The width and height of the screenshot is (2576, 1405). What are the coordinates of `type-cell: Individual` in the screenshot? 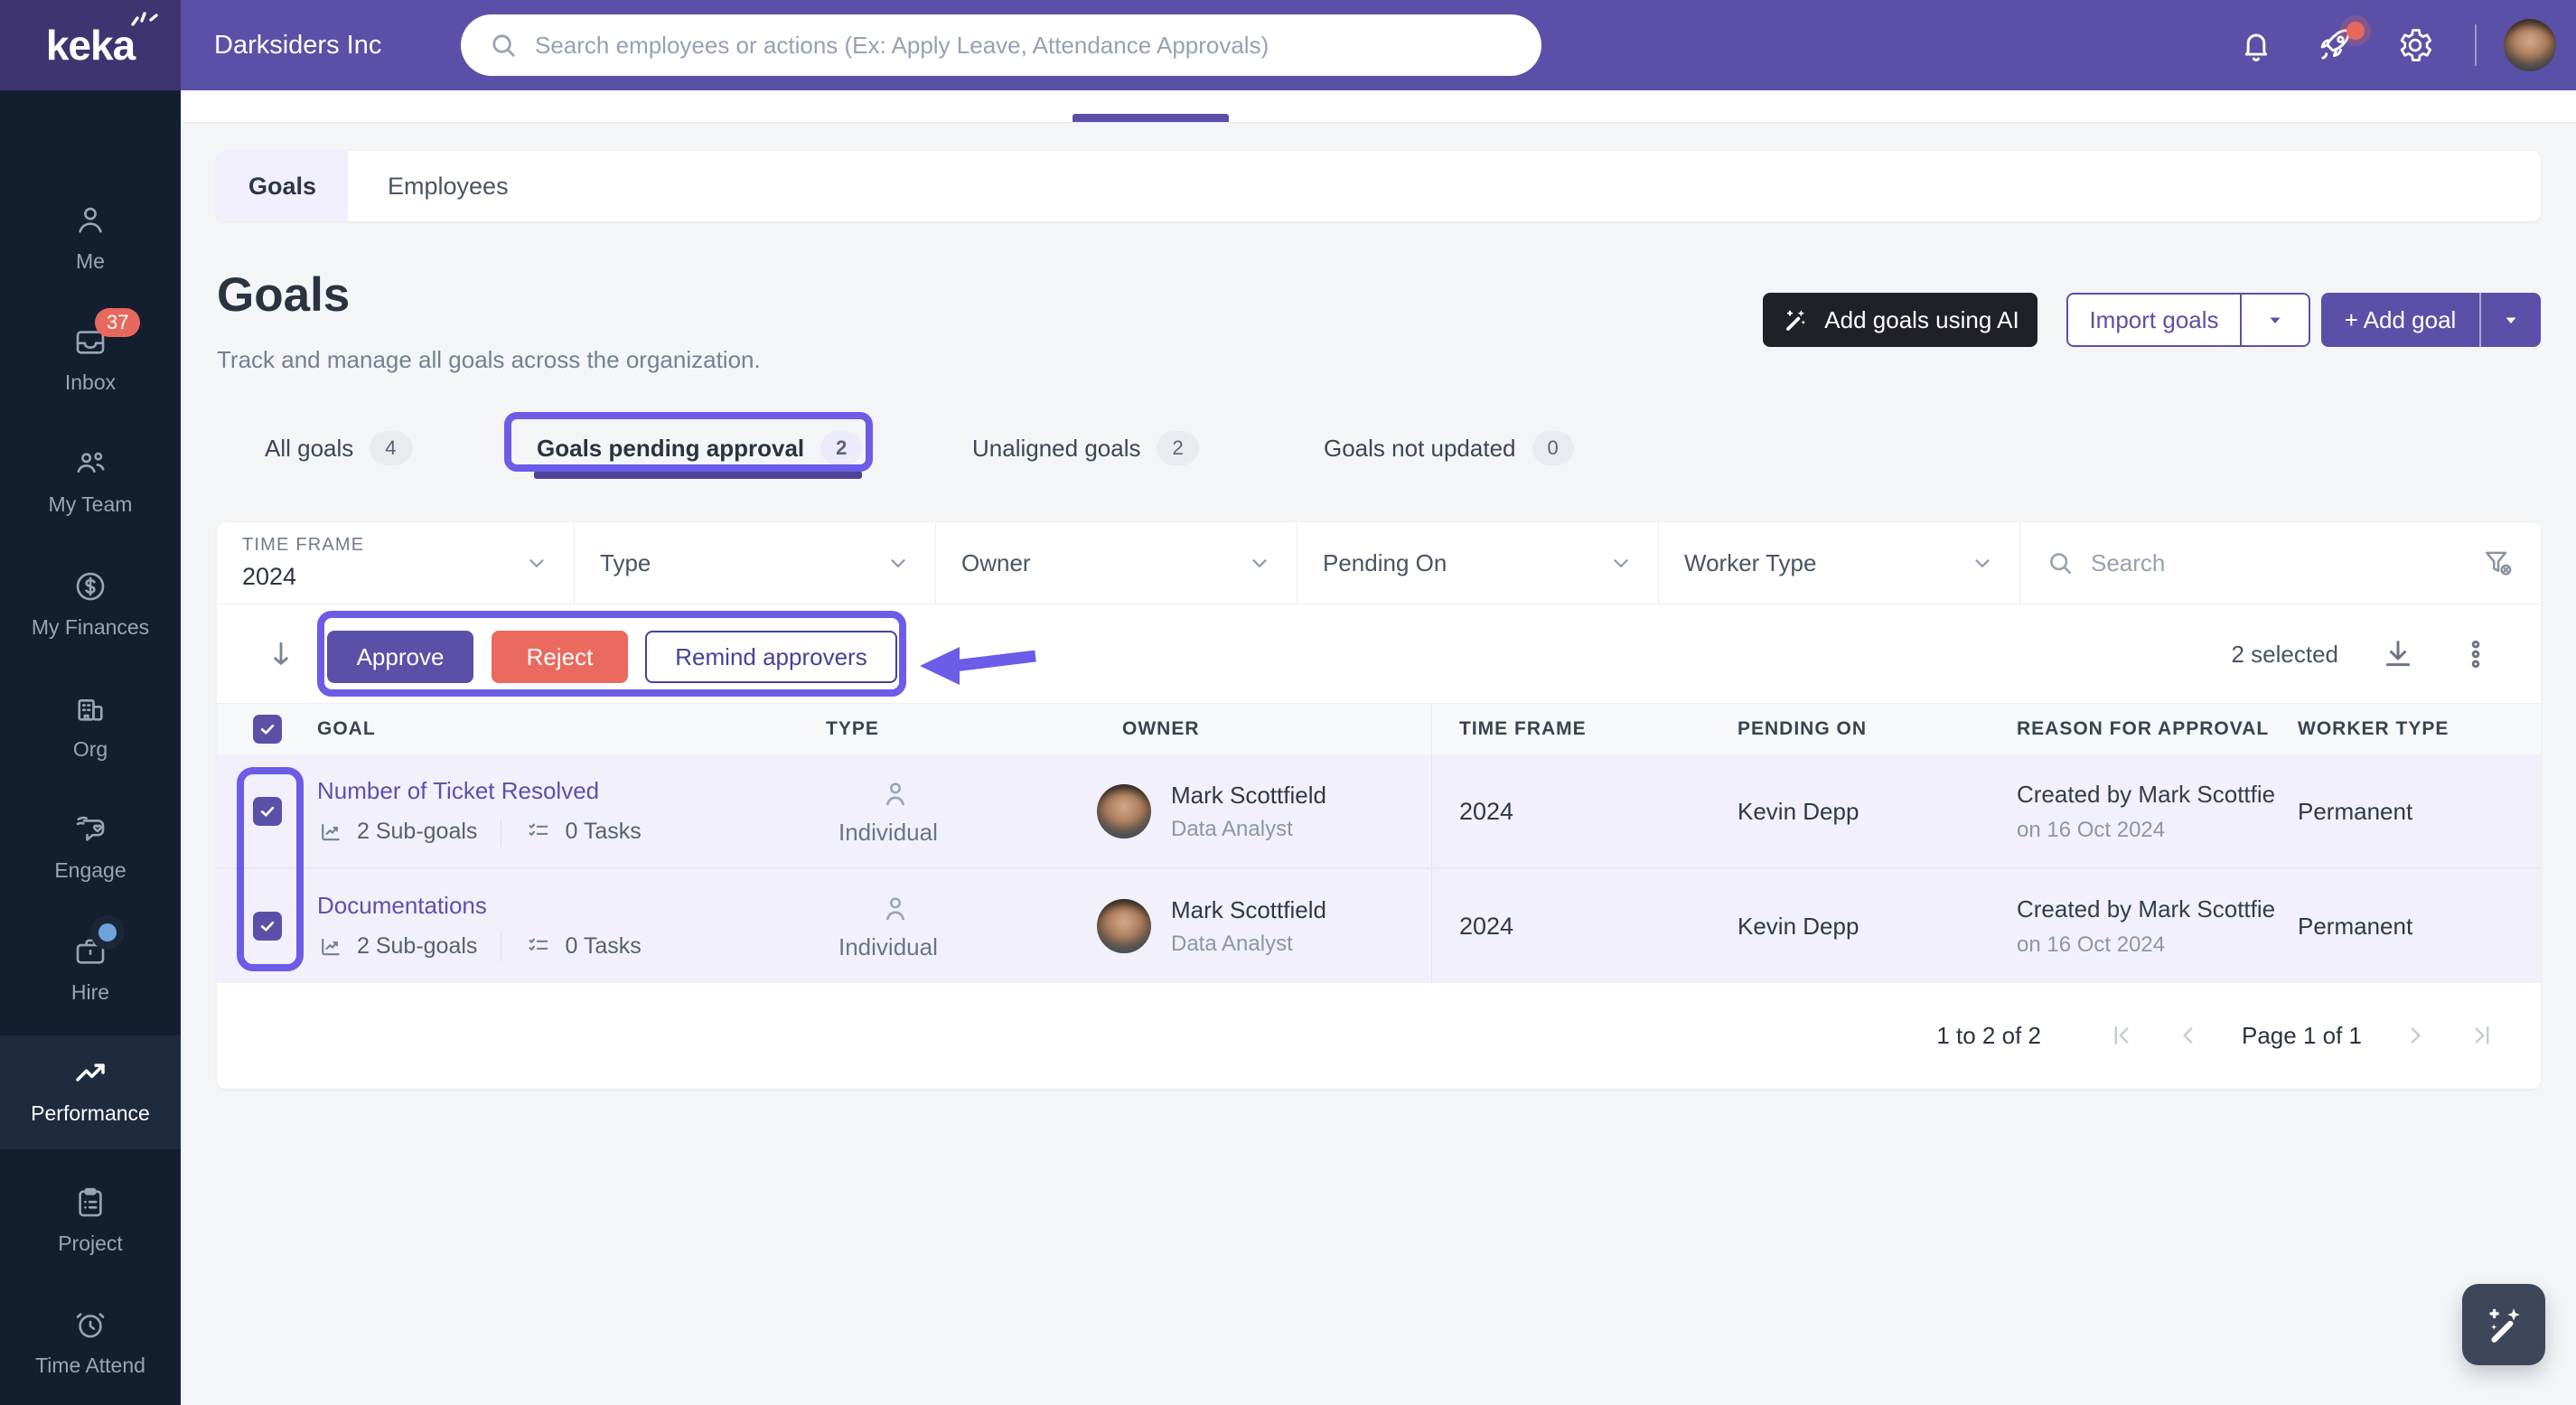 It's located at (956, 811).